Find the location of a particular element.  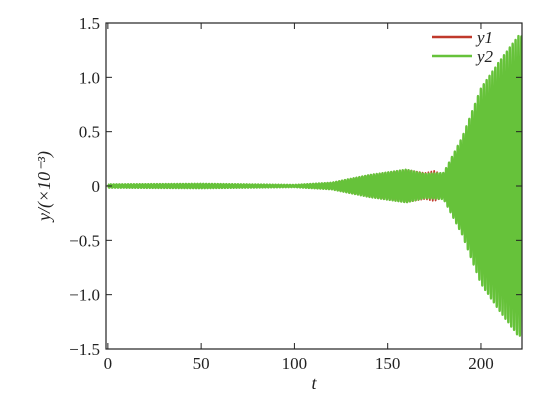

x-tick-label: 0 is located at coordinates (108, 363).